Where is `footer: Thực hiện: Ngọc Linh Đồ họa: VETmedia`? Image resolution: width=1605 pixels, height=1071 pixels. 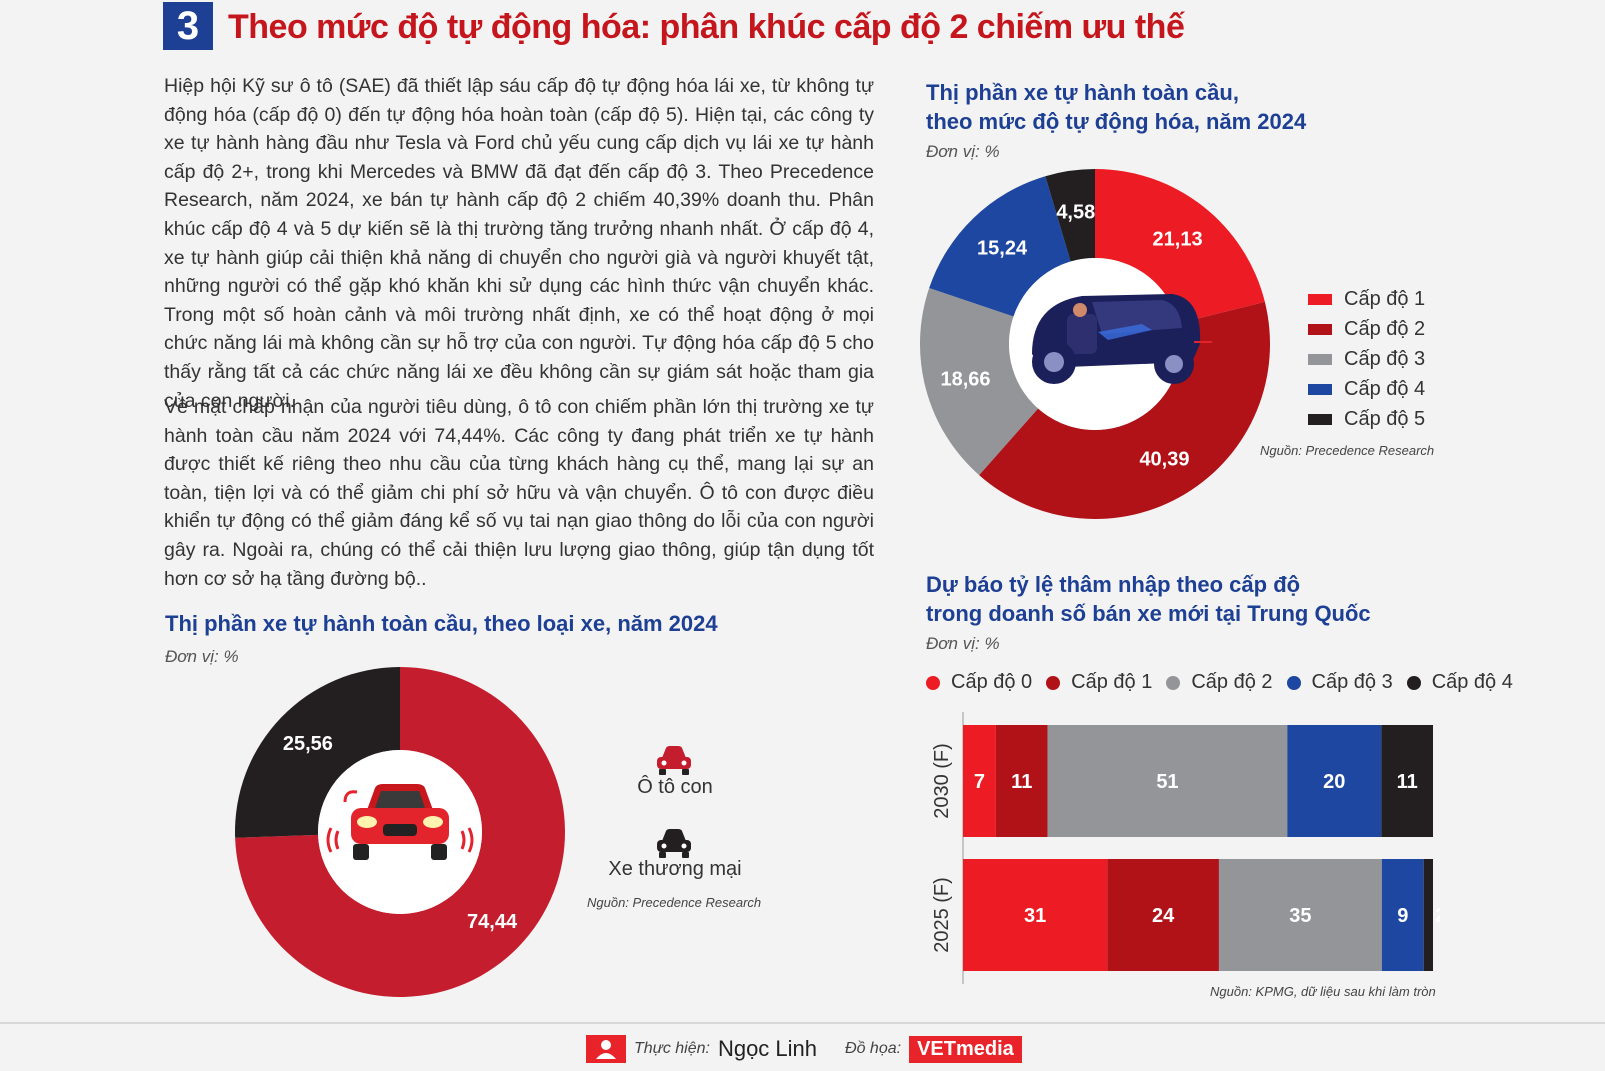
footer: Thực hiện: Ngọc Linh Đồ họa: VETmedia is located at coordinates (804, 1049).